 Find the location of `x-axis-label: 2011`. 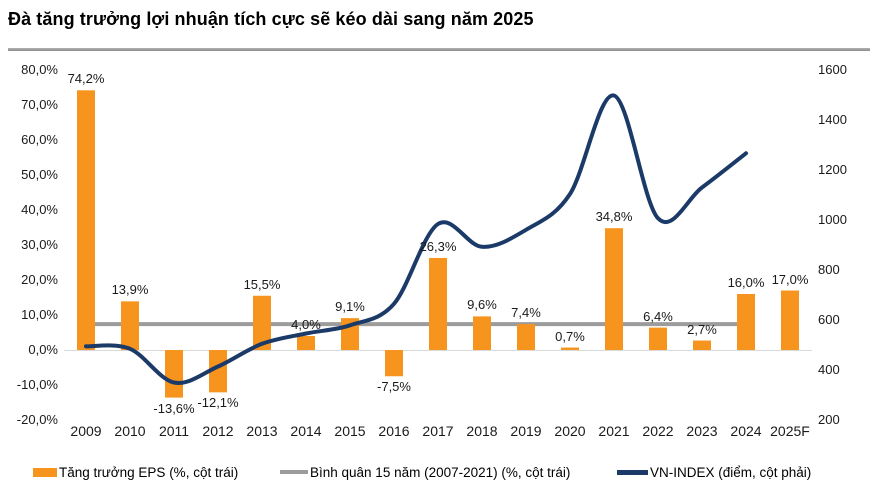

x-axis-label: 2011 is located at coordinates (174, 431).